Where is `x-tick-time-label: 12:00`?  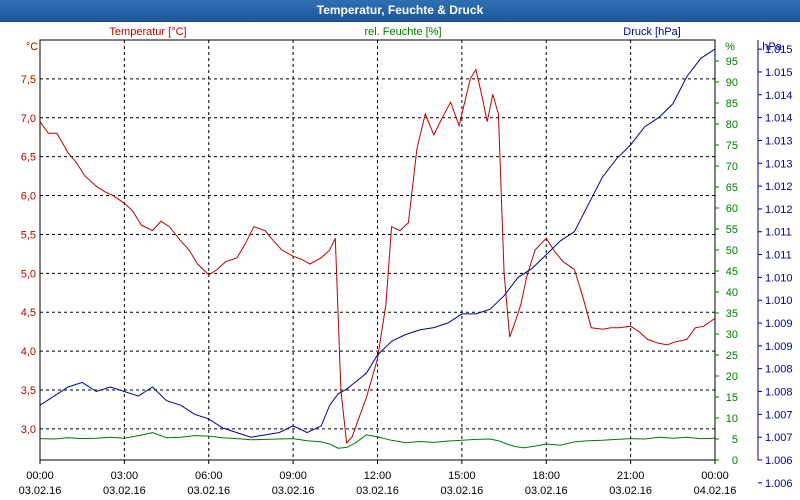
x-tick-time-label: 12:00 is located at coordinates (378, 476).